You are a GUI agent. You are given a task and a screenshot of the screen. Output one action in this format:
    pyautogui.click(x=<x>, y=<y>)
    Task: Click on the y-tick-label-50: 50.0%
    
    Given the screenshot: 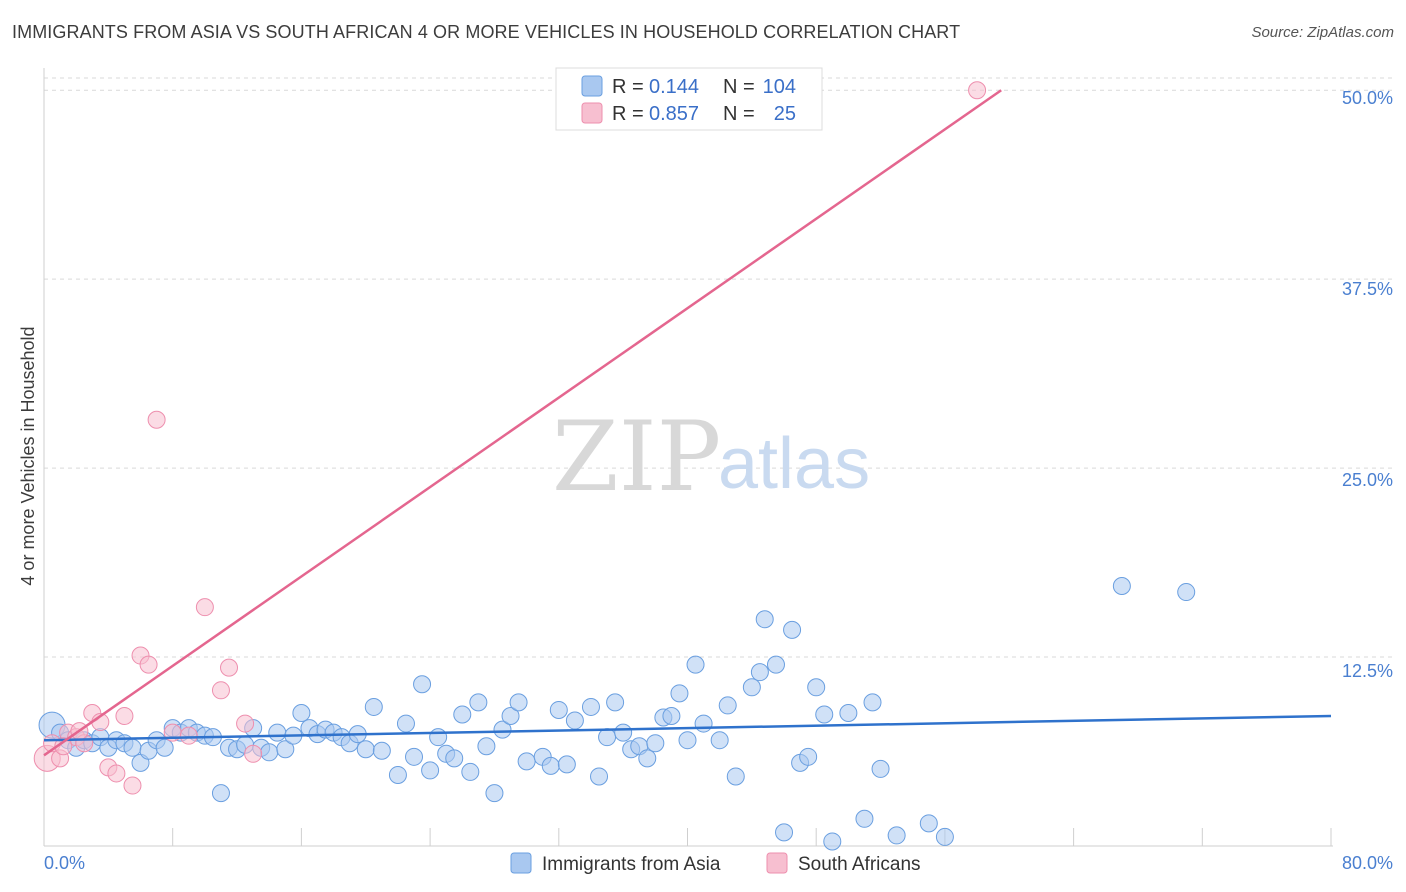 What is the action you would take?
    pyautogui.click(x=1367, y=98)
    